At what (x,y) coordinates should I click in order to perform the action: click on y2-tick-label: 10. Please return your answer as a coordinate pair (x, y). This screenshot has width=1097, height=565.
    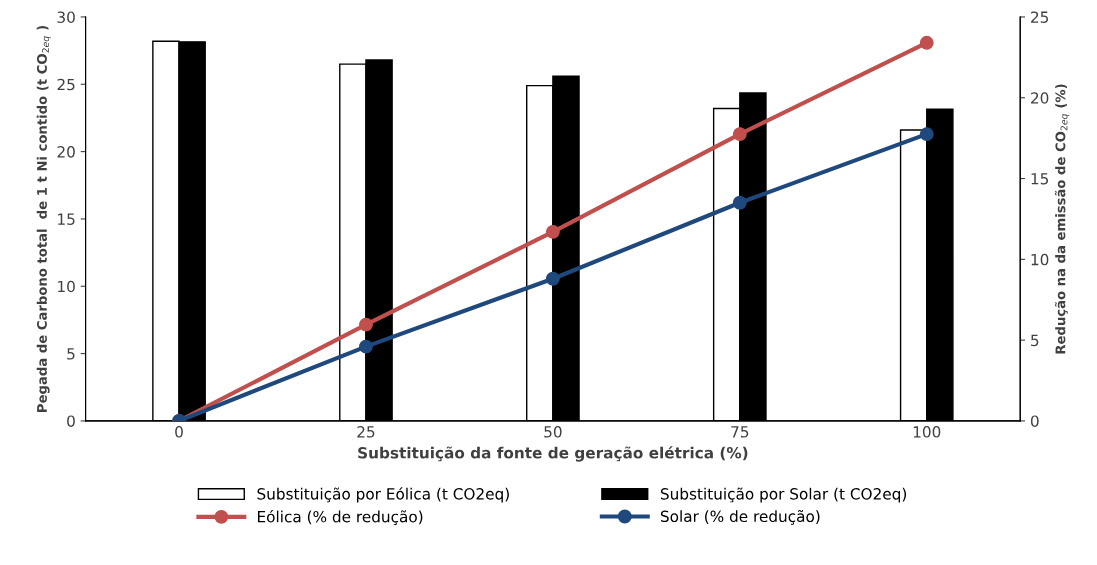
    Looking at the image, I should click on (1040, 259).